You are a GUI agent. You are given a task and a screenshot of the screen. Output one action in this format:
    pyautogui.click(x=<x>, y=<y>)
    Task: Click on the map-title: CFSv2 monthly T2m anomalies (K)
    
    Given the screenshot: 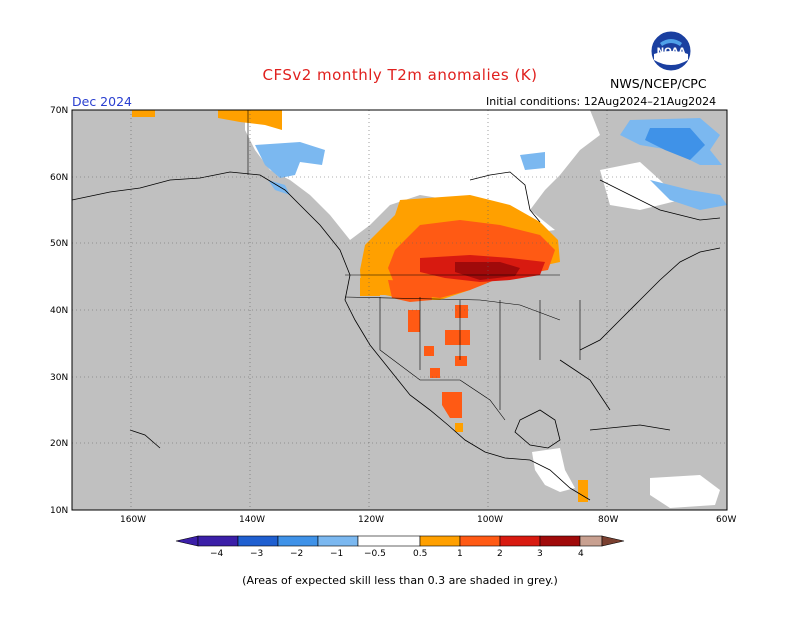 What is the action you would take?
    pyautogui.click(x=400, y=75)
    